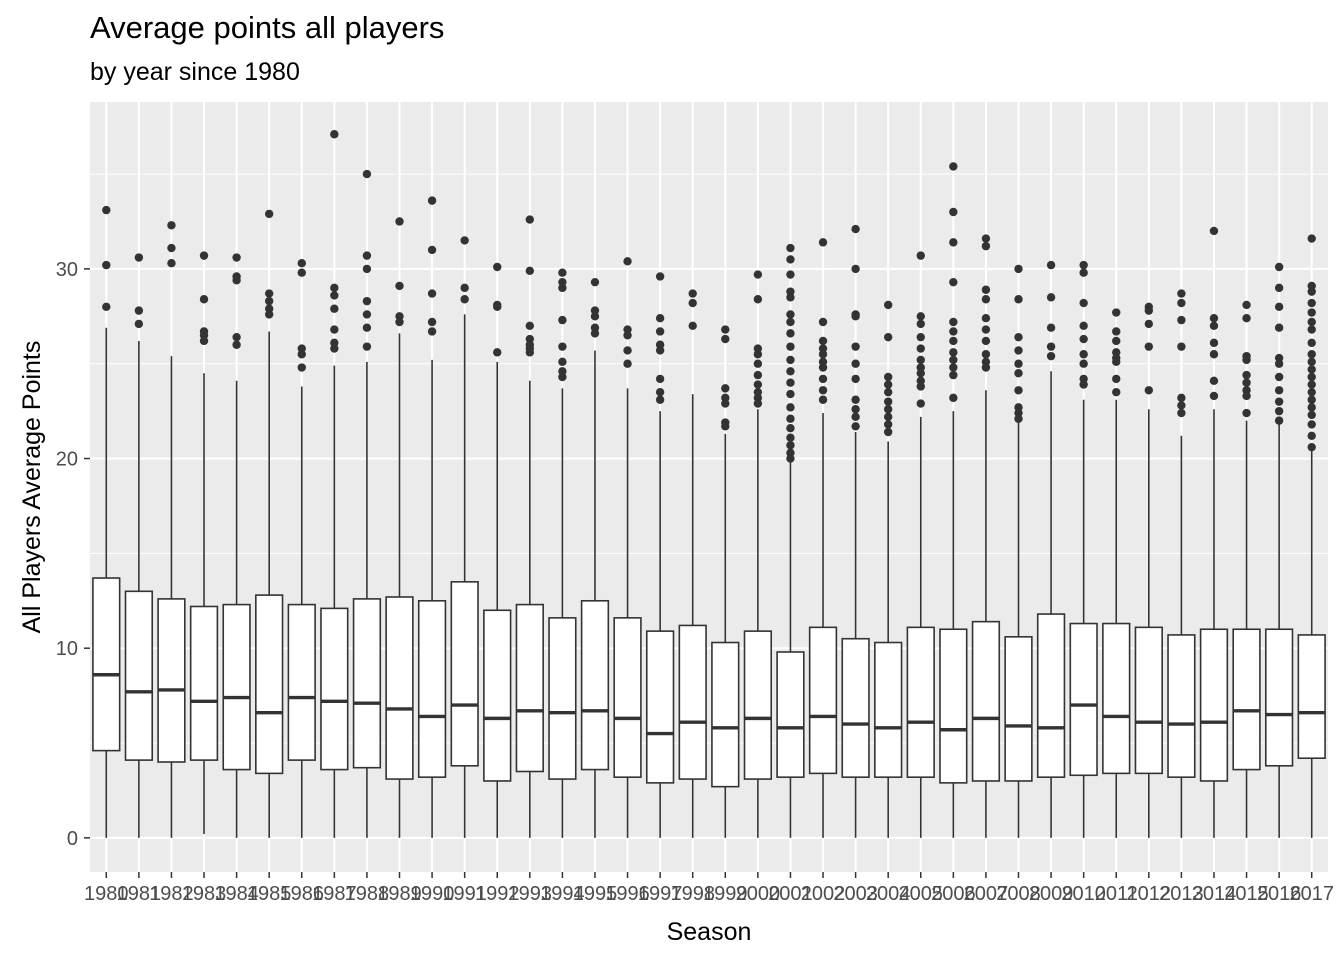 The width and height of the screenshot is (1344, 960). What do you see at coordinates (562, 894) in the screenshot?
I see `x-tick-label: 1994` at bounding box center [562, 894].